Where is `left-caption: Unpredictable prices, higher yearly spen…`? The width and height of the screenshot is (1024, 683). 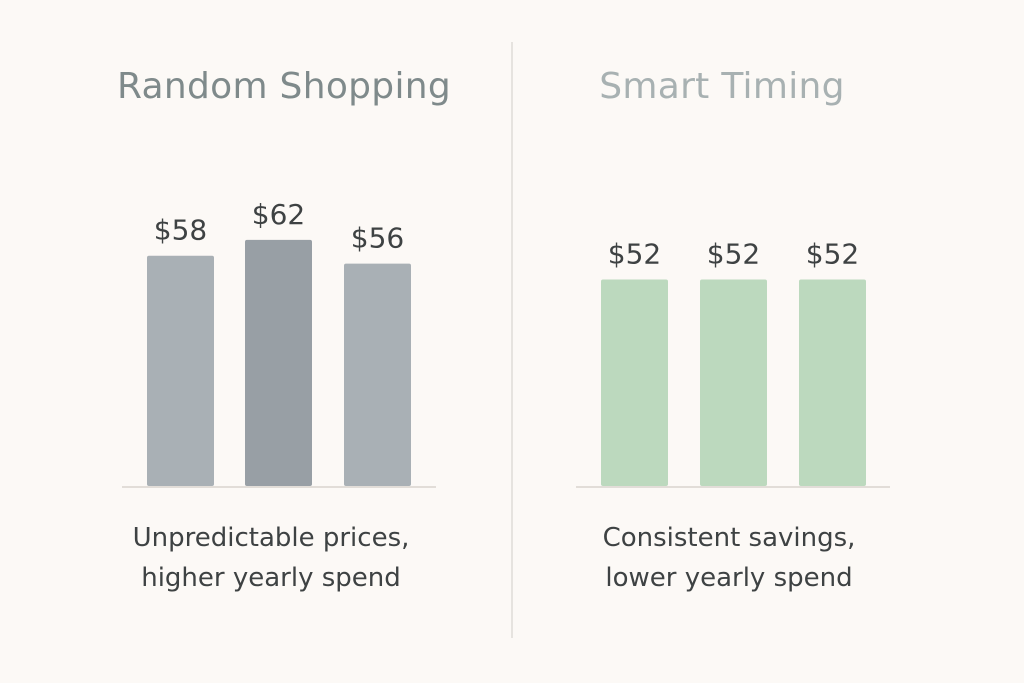
left-caption: Unpredictable prices, higher yearly spen… is located at coordinates (271, 558).